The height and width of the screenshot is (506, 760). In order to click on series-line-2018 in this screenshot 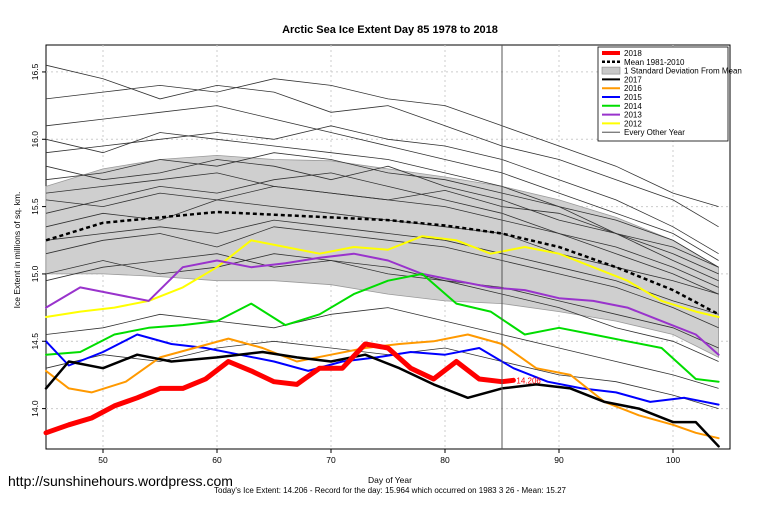, I will do `click(279, 388)`.